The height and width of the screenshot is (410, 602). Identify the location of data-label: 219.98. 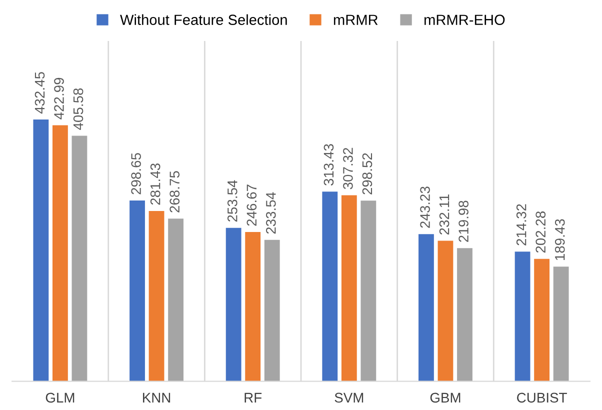
(463, 221).